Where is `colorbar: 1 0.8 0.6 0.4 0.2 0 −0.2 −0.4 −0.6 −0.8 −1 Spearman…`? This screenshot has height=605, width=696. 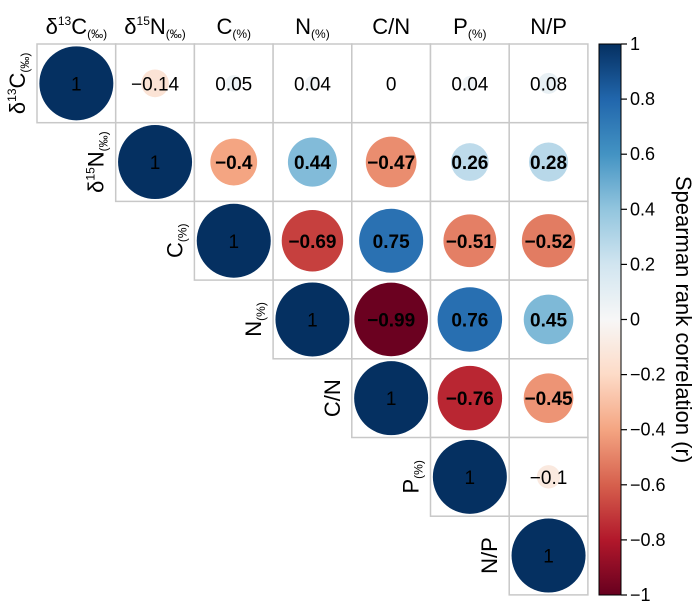 colorbar: 1 0.8 0.6 0.4 0.2 0 −0.2 −0.4 −0.6 −0.8 −1 Spearman… is located at coordinates (647, 319).